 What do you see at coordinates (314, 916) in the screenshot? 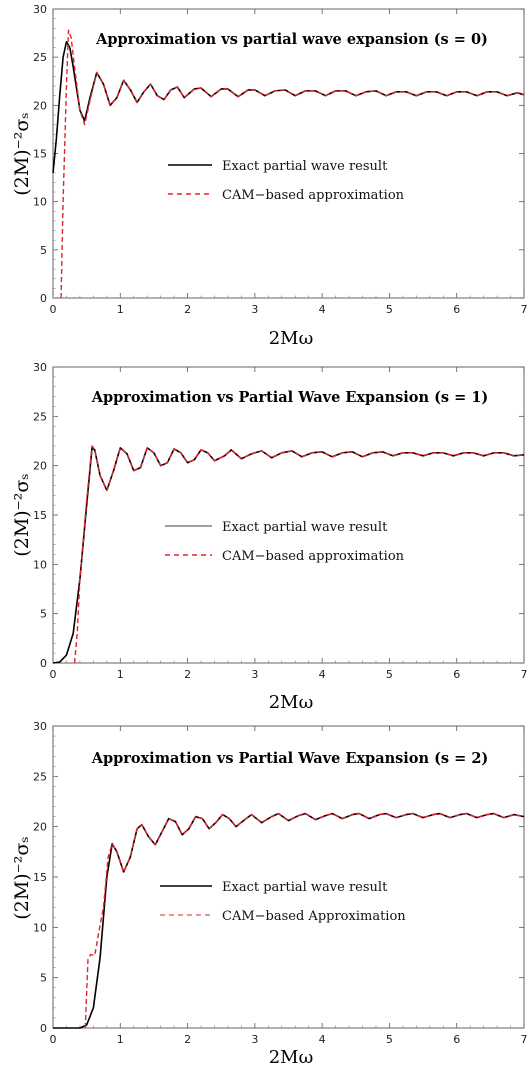
I see `legend-label-cam: CAM−based Approximation` at bounding box center [314, 916].